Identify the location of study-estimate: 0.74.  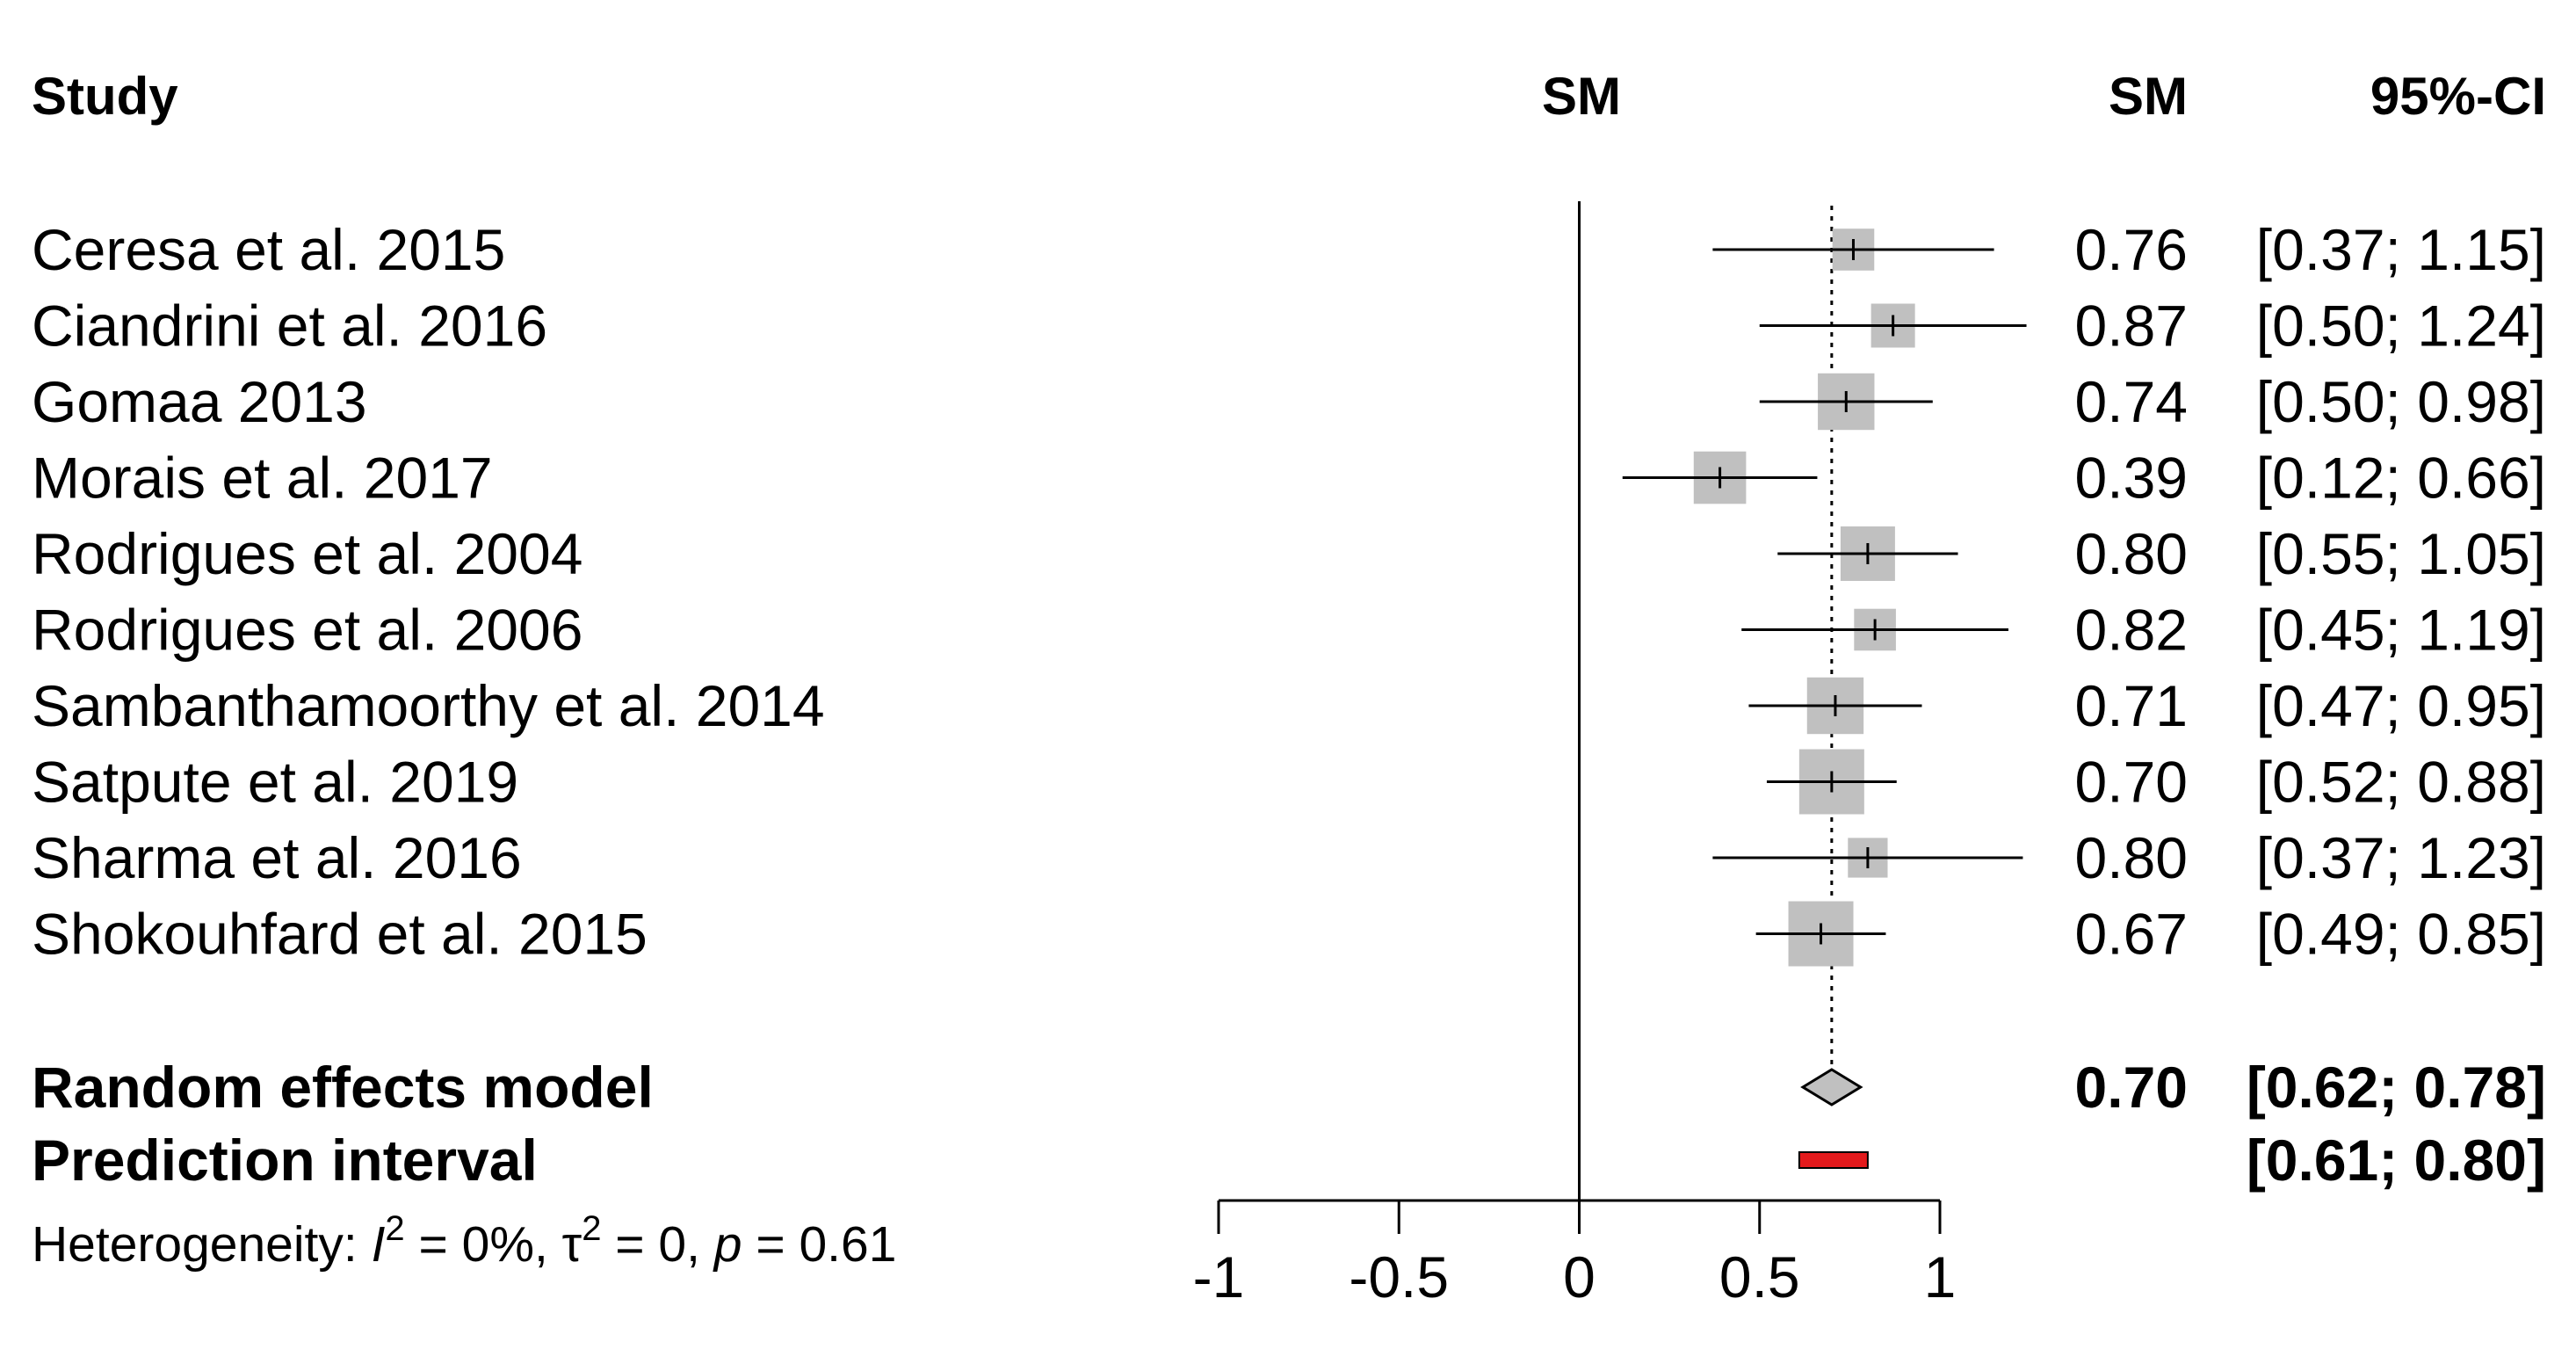
(2131, 401).